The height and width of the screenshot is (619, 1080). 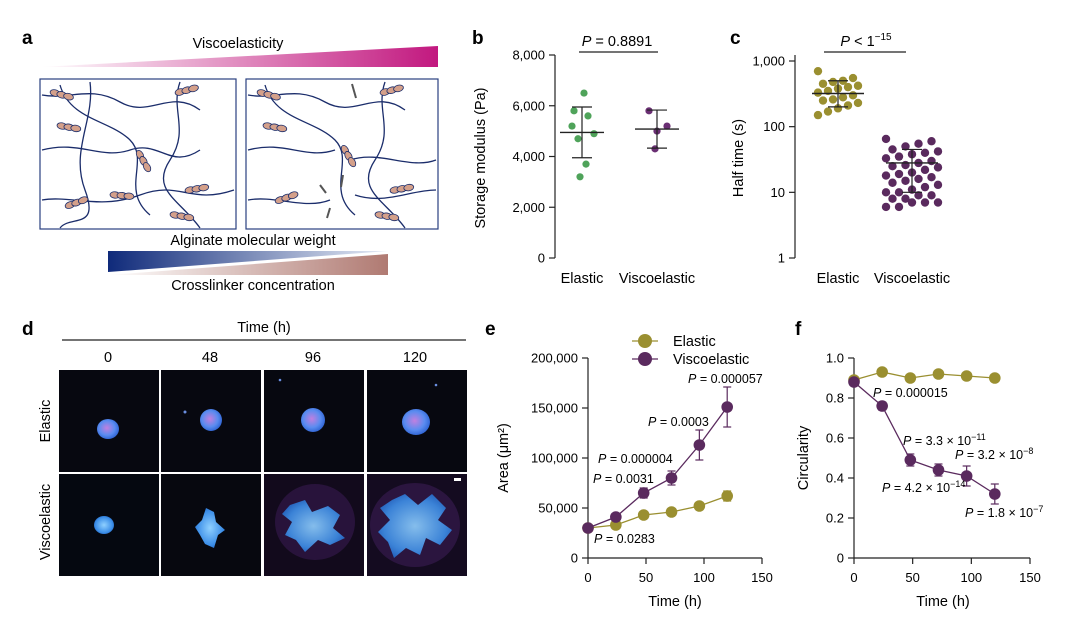 I want to click on f-xlabel: Time (h), so click(x=942, y=602).